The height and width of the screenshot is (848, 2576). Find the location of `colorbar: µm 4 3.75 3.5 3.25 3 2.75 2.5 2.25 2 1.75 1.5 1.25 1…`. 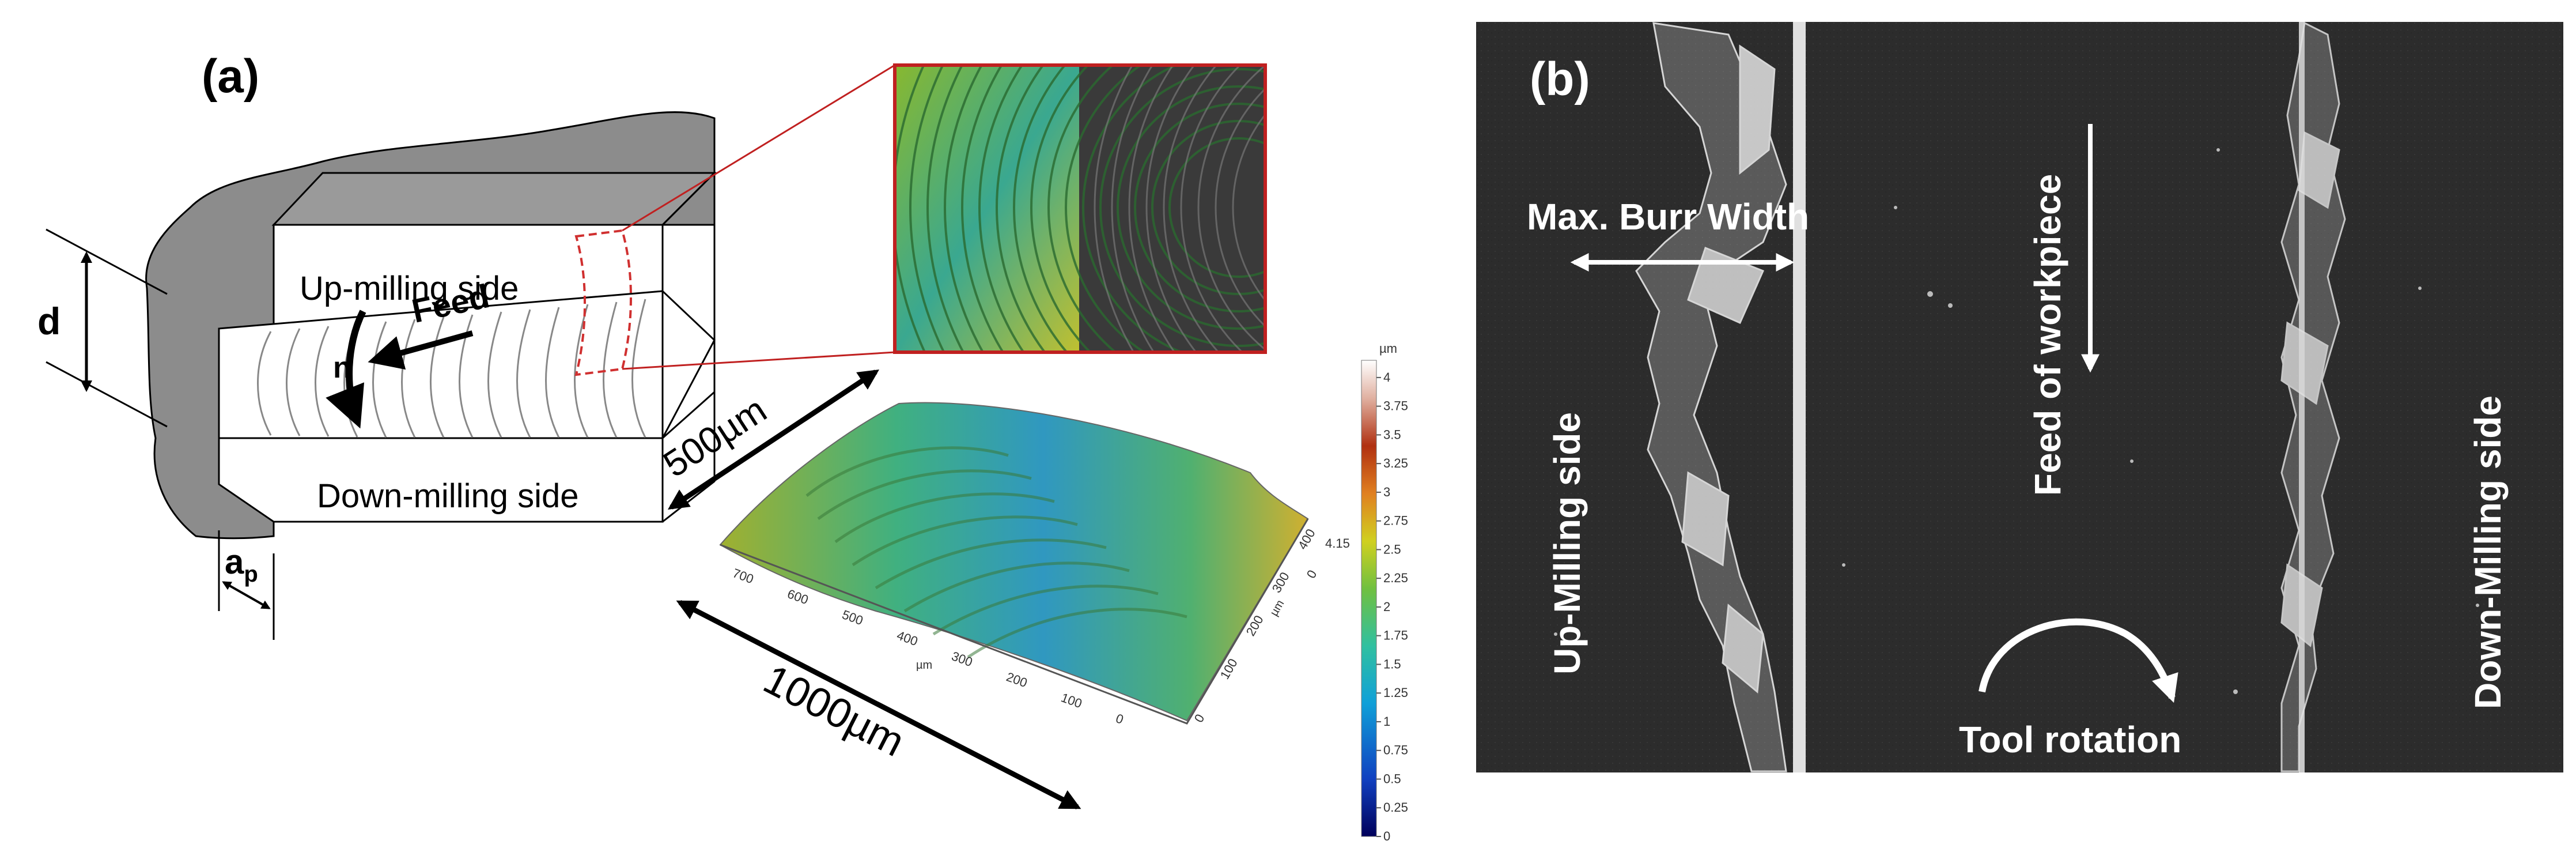

colorbar: µm 4 3.75 3.5 3.25 3 2.75 2.5 2.25 2 1.75 1.5 1.25 1… is located at coordinates (1384, 592).